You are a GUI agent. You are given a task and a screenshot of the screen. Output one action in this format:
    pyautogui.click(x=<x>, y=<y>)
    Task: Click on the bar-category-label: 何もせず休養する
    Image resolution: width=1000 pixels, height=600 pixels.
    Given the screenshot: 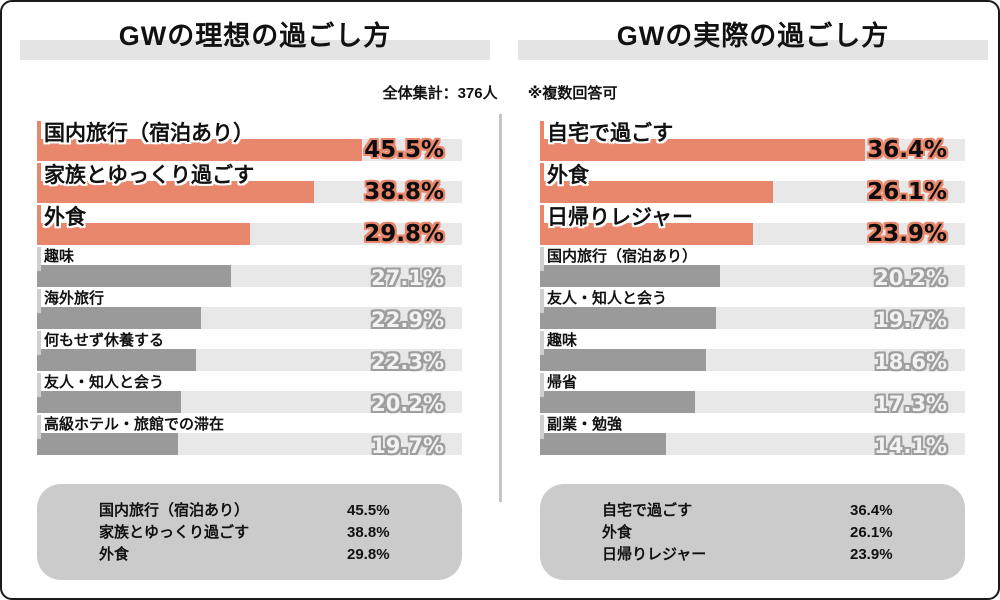 What is the action you would take?
    pyautogui.click(x=104, y=340)
    